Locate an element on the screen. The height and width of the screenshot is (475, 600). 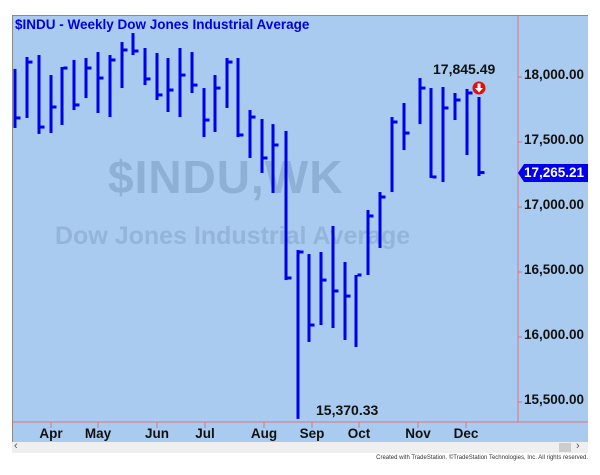
x-tick-label: Dec is located at coordinates (466, 433).